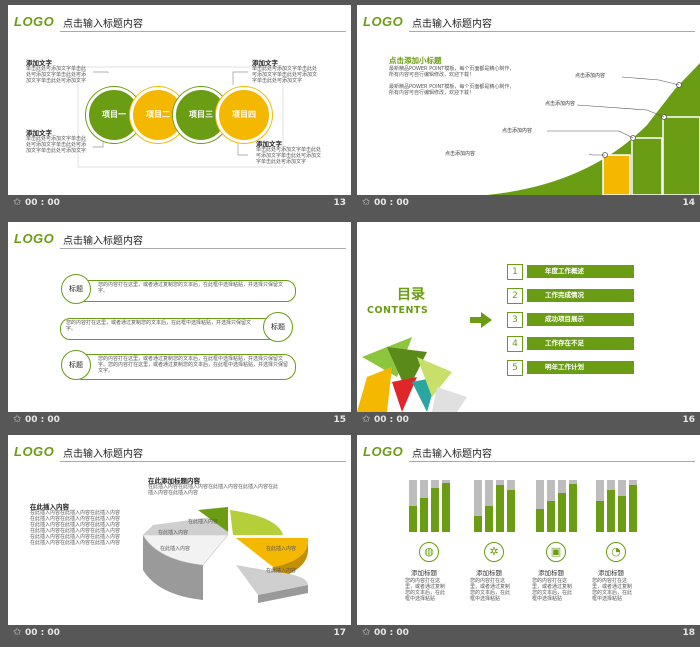 The image size is (700, 647). Describe the element at coordinates (528, 204) in the screenshot. I see `slide-footer: ✩ 00 : 00 14` at that location.